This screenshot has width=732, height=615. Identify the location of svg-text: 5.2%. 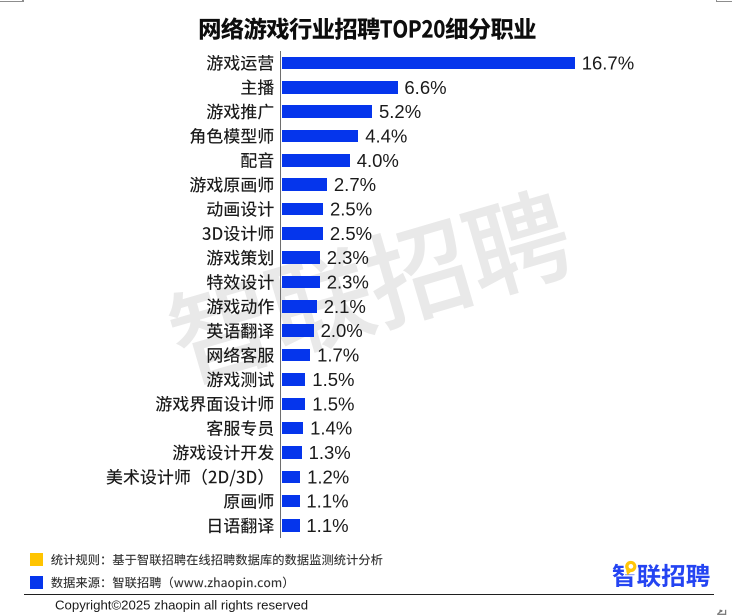
(400, 111).